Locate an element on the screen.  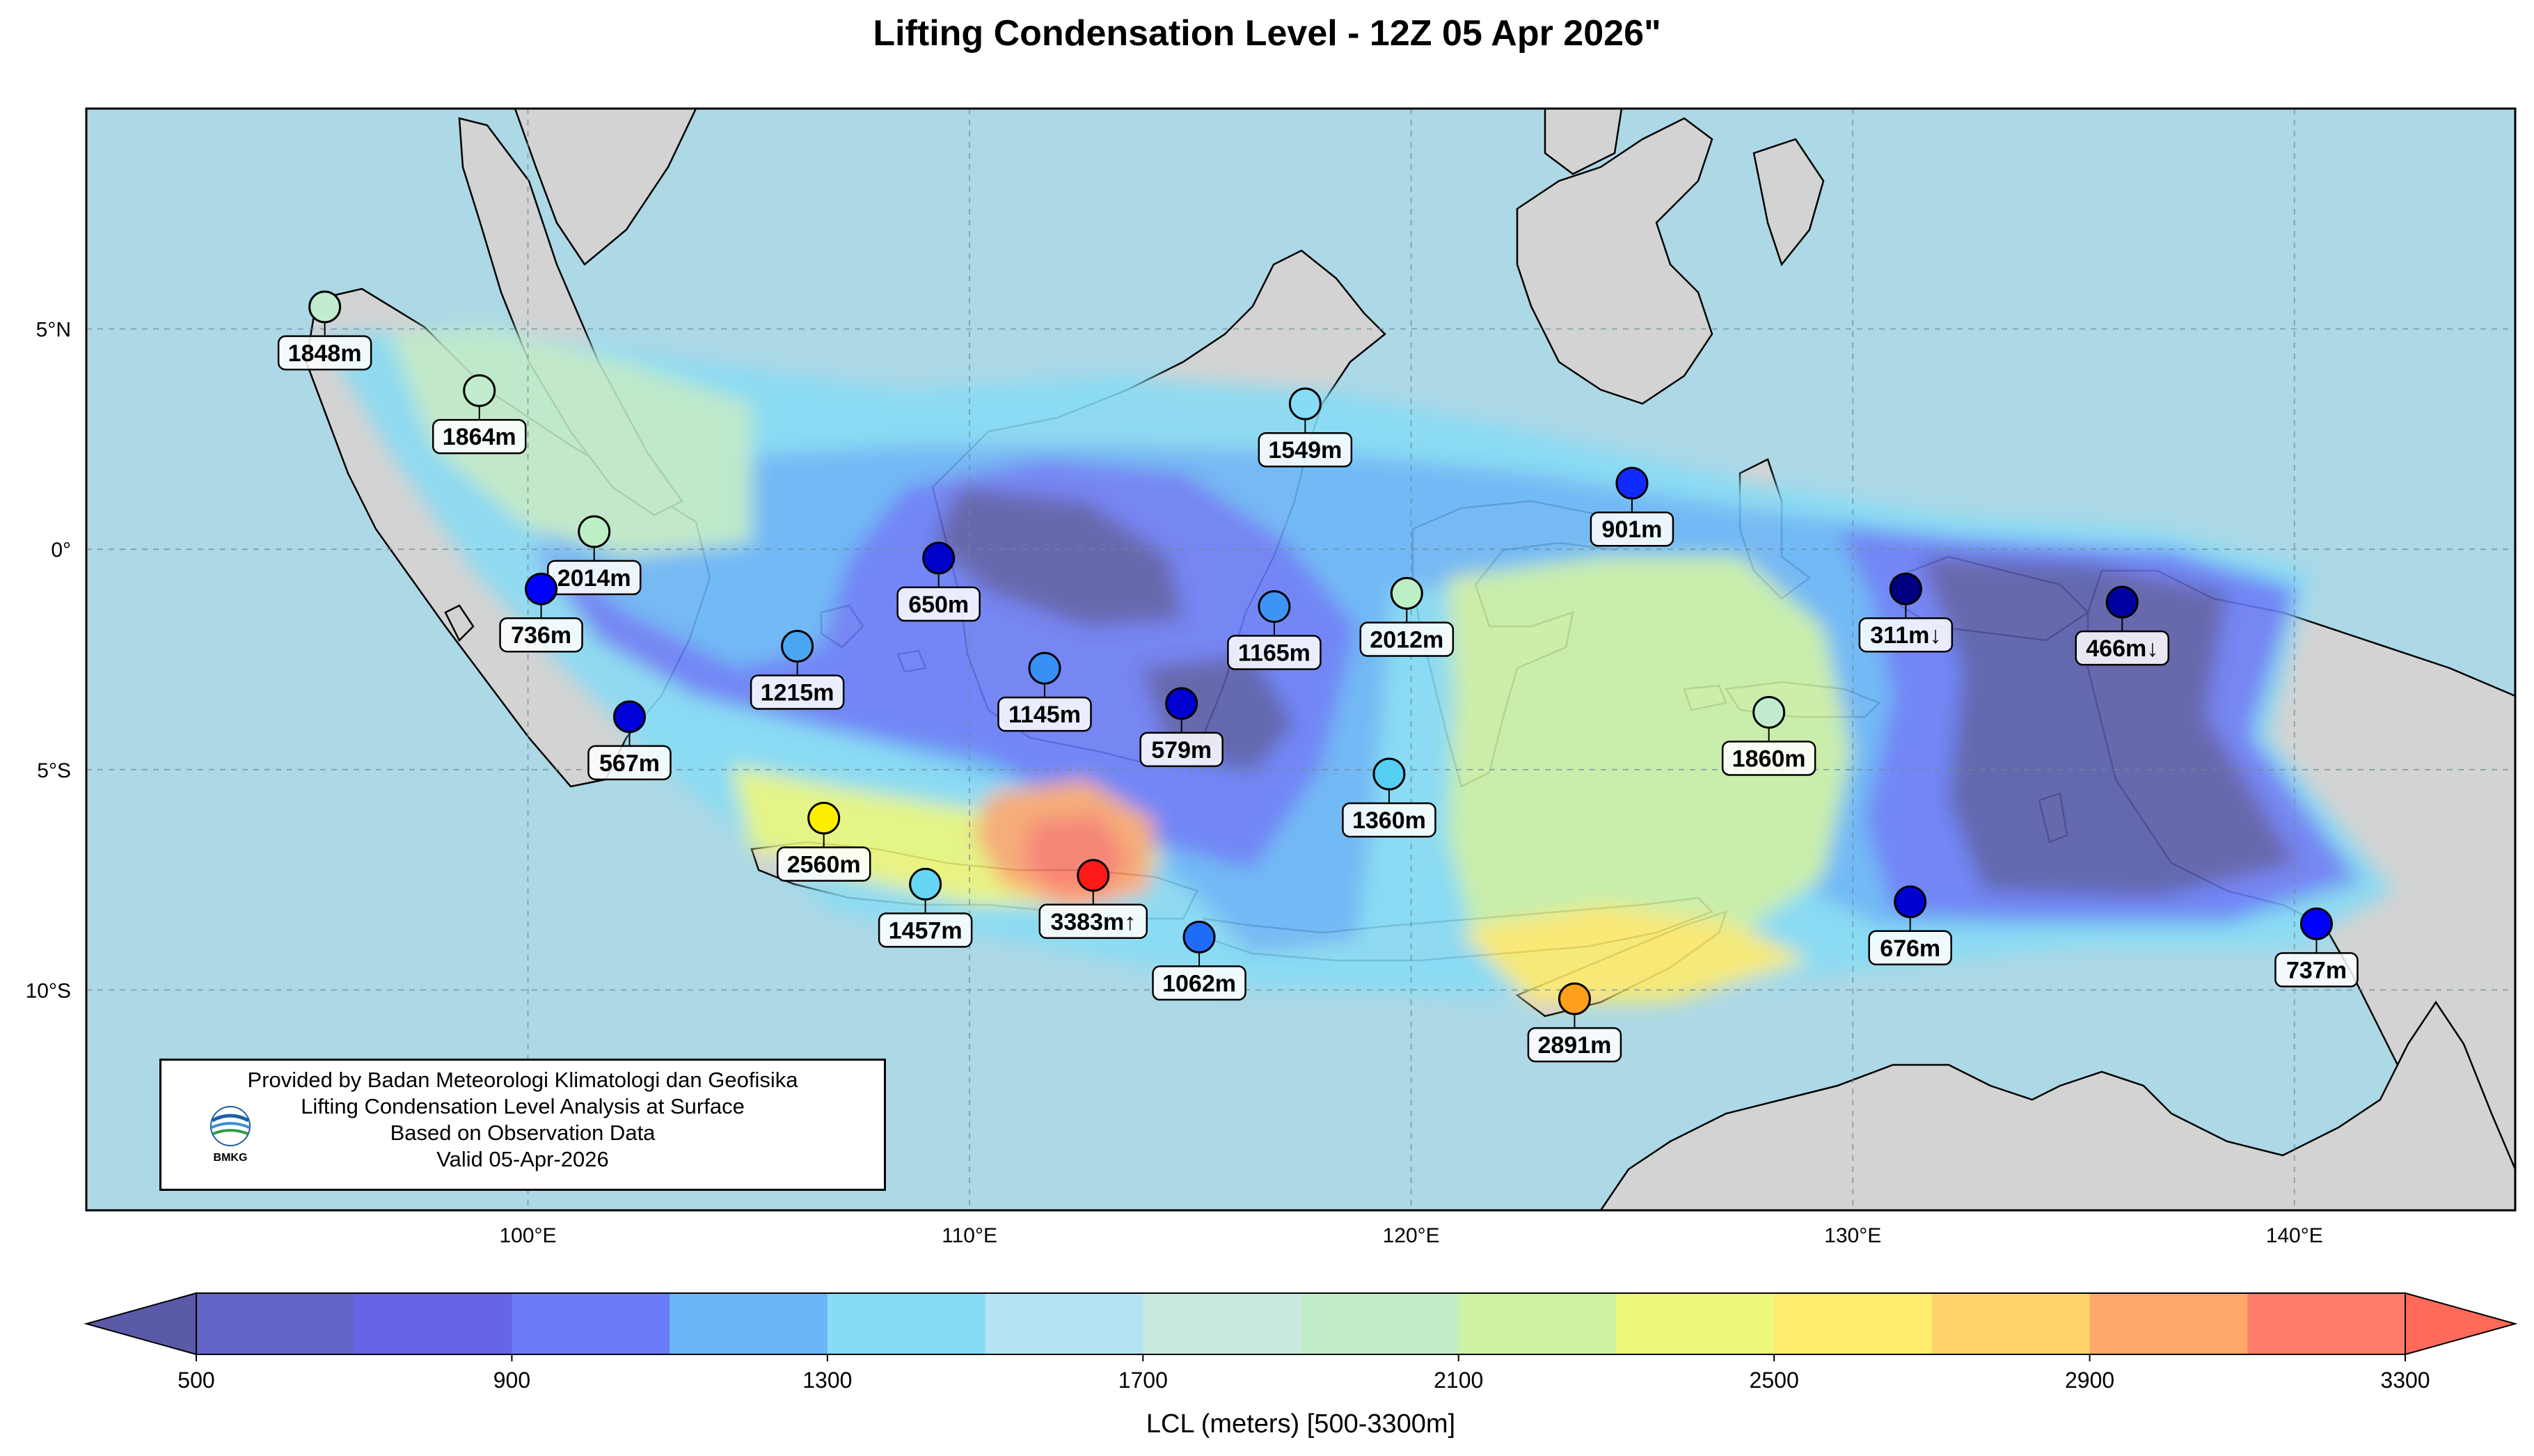
station: 579m is located at coordinates (1182, 727).